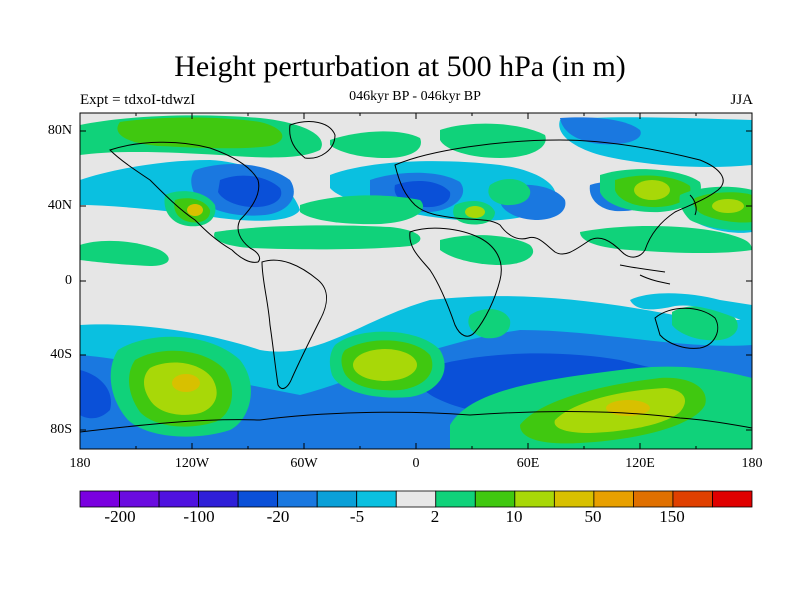 This screenshot has width=800, height=600. I want to click on coast-south-america, so click(294, 324).